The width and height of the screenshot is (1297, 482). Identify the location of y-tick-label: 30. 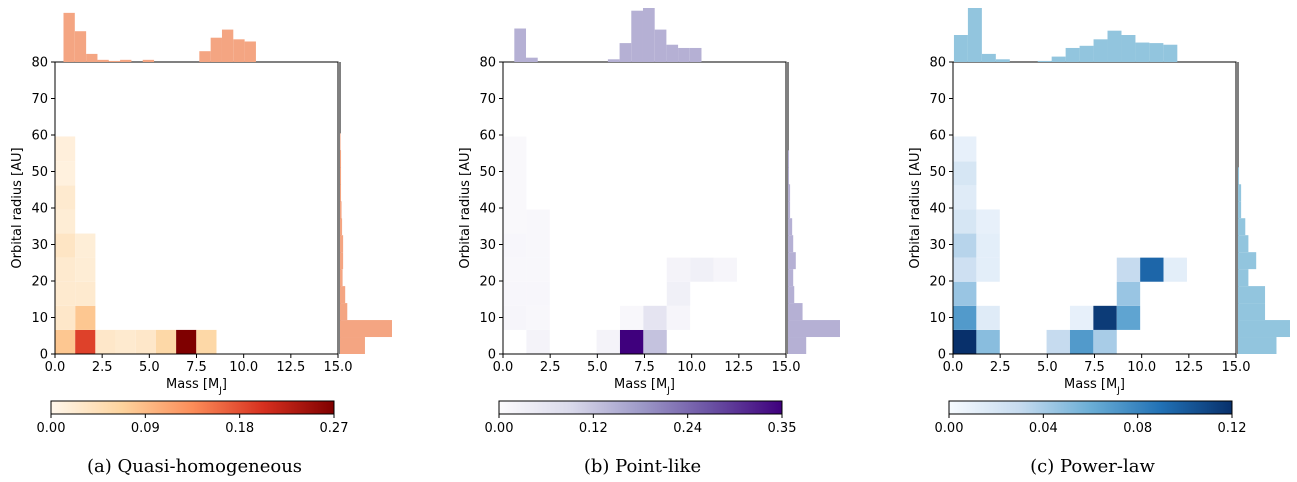
(39, 245).